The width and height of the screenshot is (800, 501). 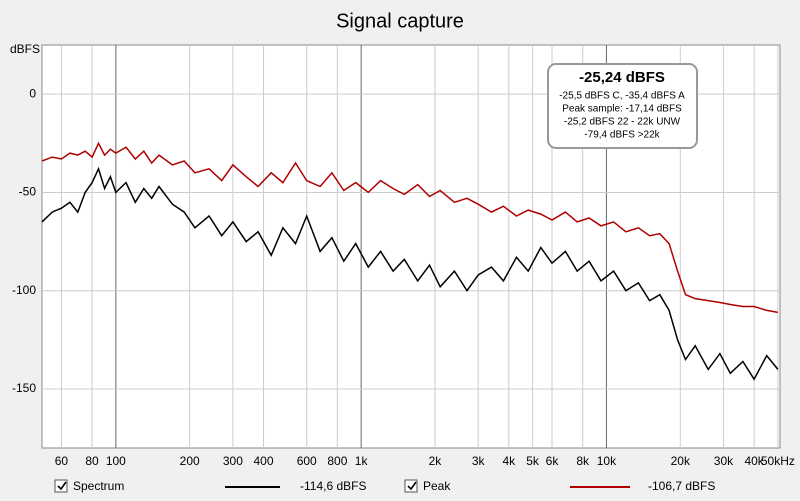 What do you see at coordinates (233, 461) in the screenshot?
I see `x-tick-label: 300` at bounding box center [233, 461].